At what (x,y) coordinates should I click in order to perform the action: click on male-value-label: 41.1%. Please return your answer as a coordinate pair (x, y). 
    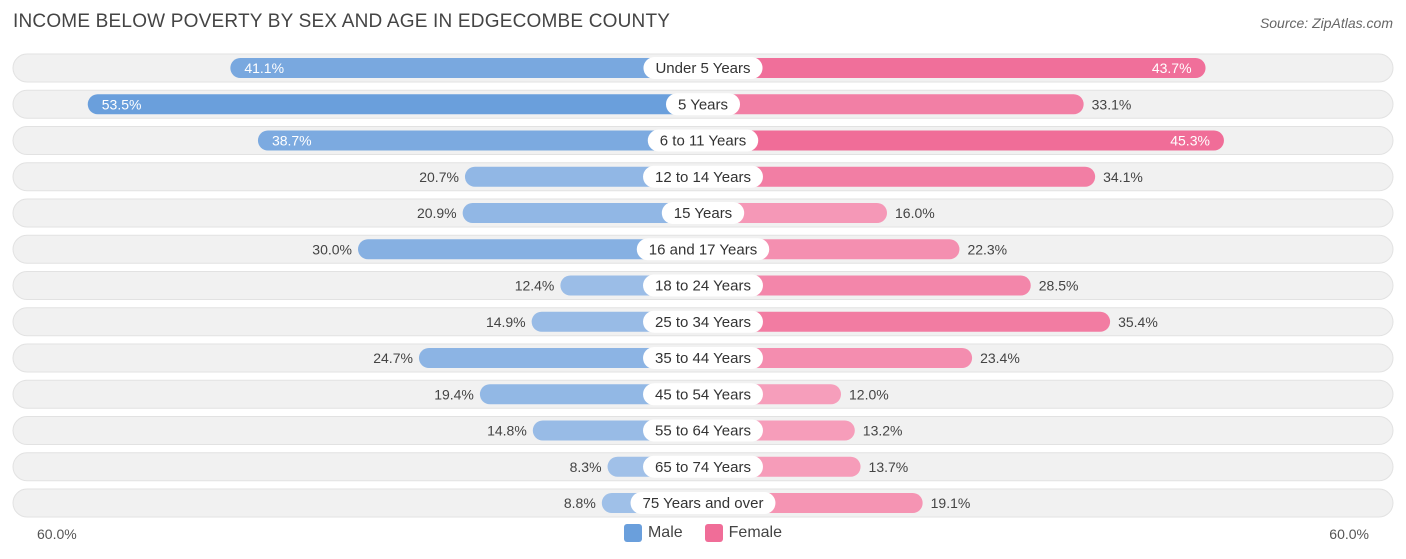
    Looking at the image, I should click on (264, 68).